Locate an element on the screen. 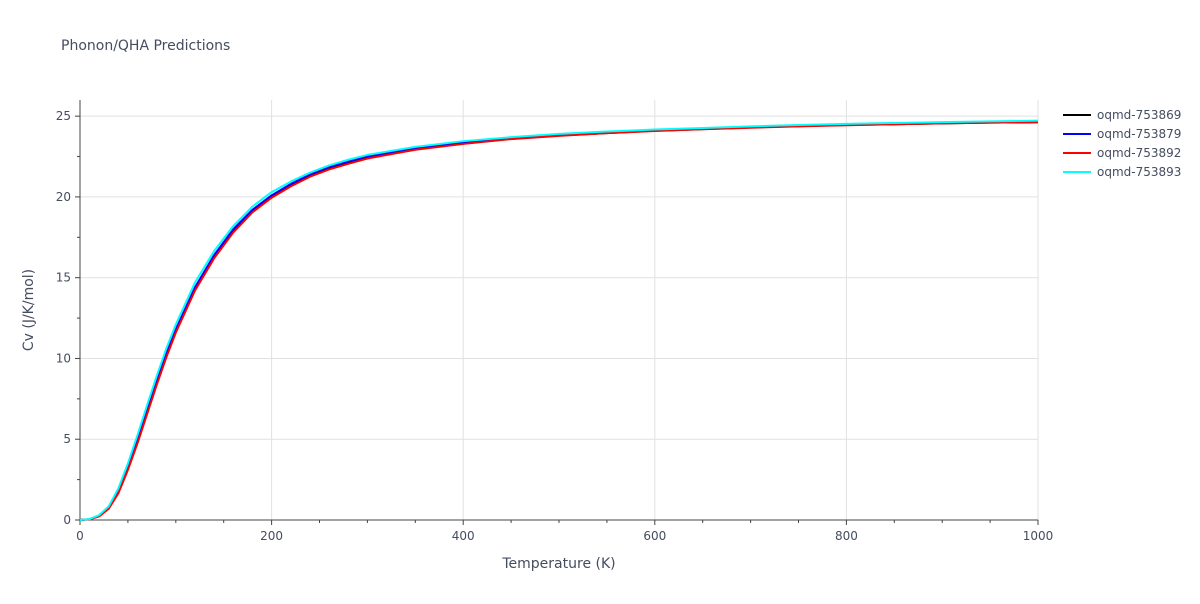 This screenshot has width=1200, height=604. legend-item-oqmd-753892: oqmd-753892 is located at coordinates (1122, 153).